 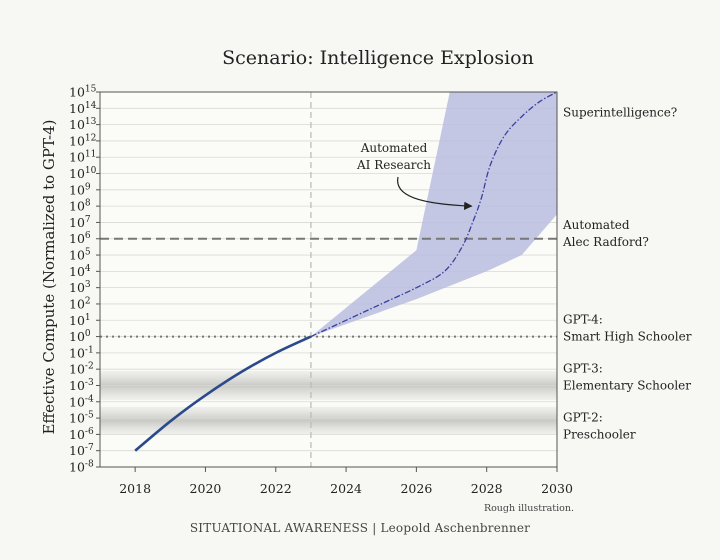 I want to click on y-tick-label: 102, so click(x=80, y=303).